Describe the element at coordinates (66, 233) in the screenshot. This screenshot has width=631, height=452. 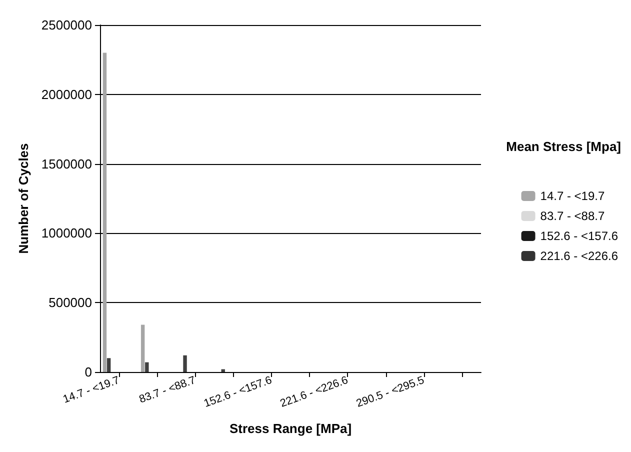
I see `y-tick-label: 1000000` at that location.